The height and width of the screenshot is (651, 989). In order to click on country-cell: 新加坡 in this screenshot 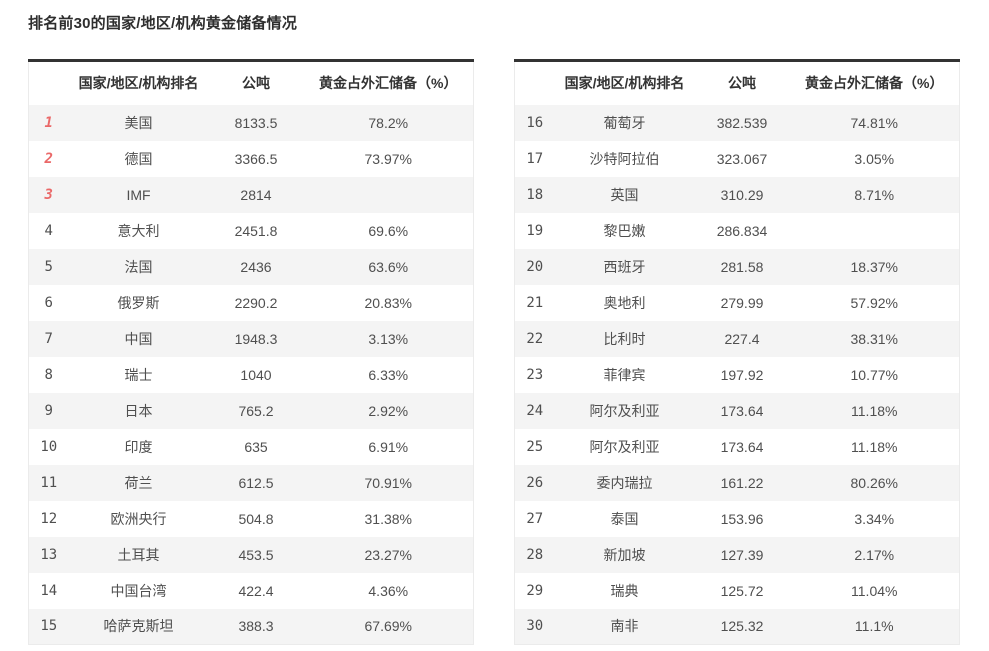, I will do `click(624, 554)`.